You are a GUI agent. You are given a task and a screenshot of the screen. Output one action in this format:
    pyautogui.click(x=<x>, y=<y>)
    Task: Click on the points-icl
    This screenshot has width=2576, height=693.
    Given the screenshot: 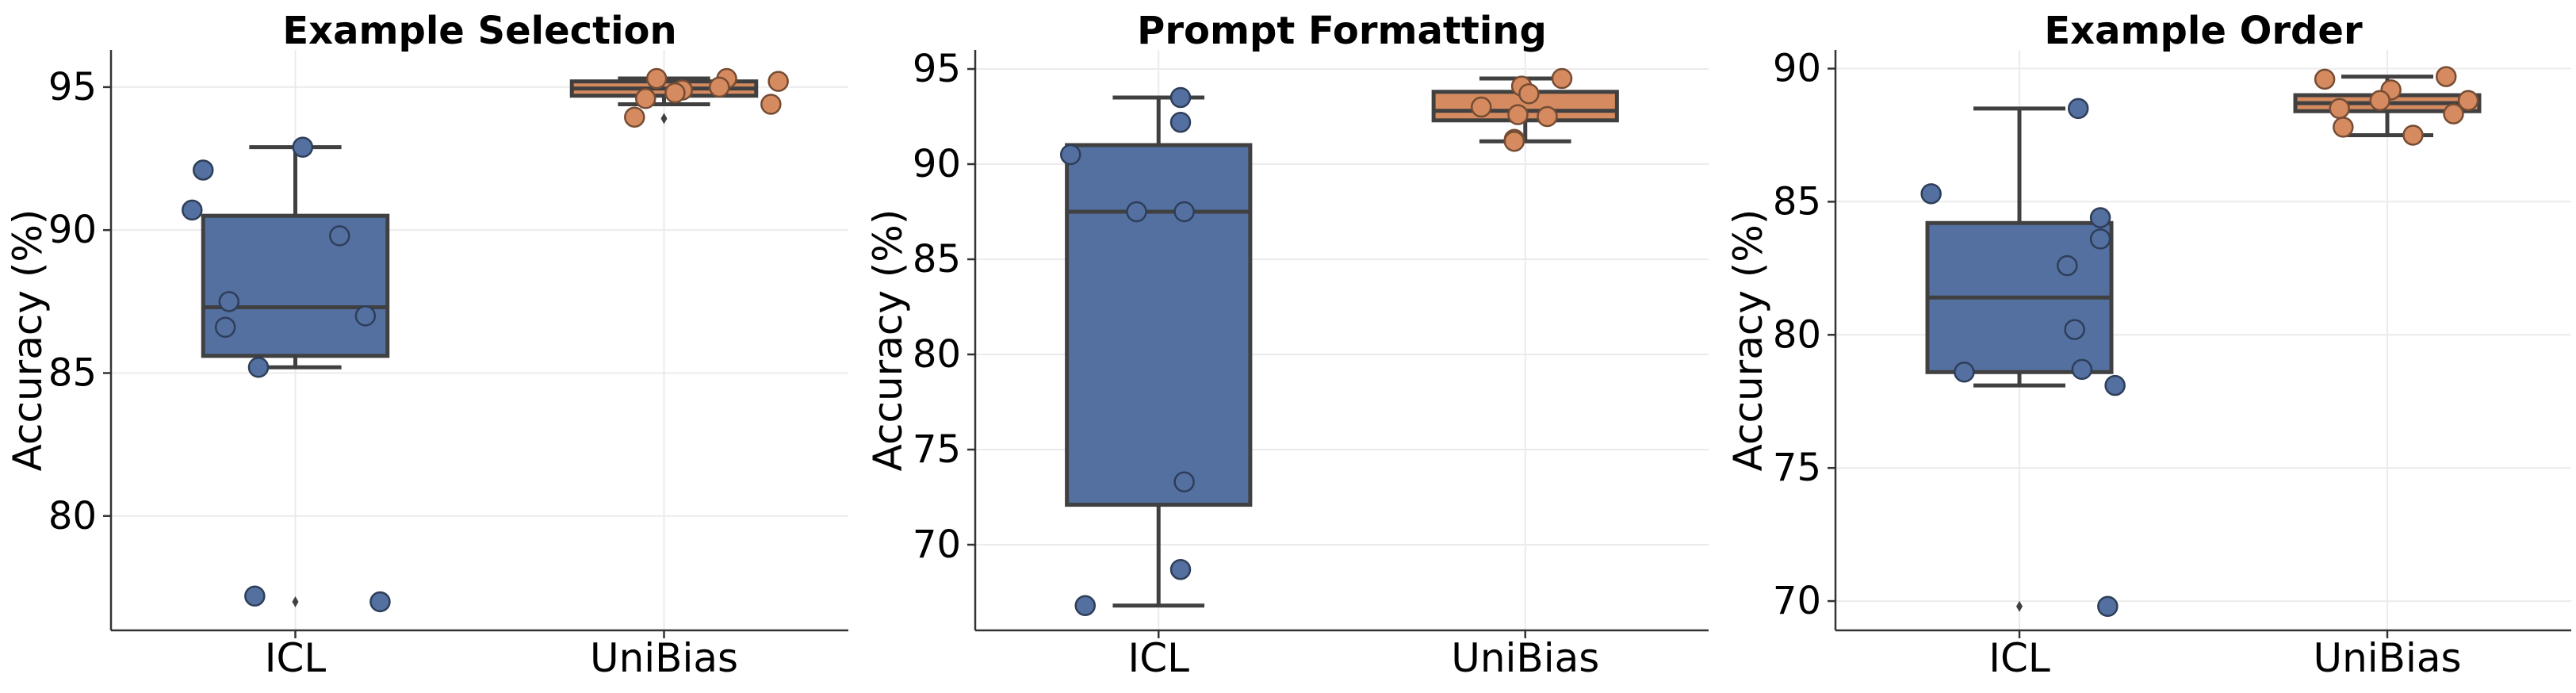 What is the action you would take?
    pyautogui.click(x=285, y=374)
    